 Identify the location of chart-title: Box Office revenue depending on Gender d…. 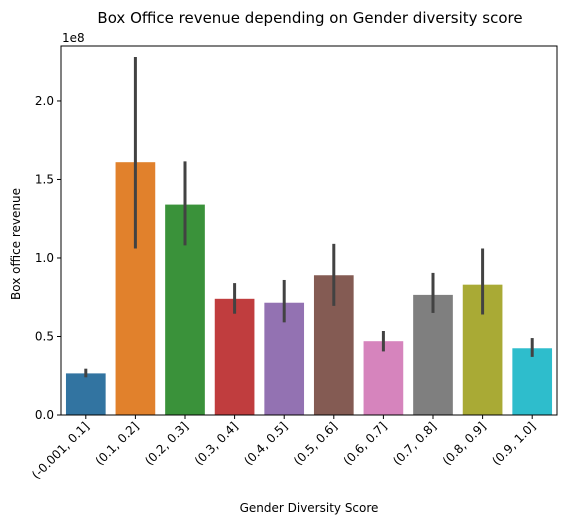
(309, 18).